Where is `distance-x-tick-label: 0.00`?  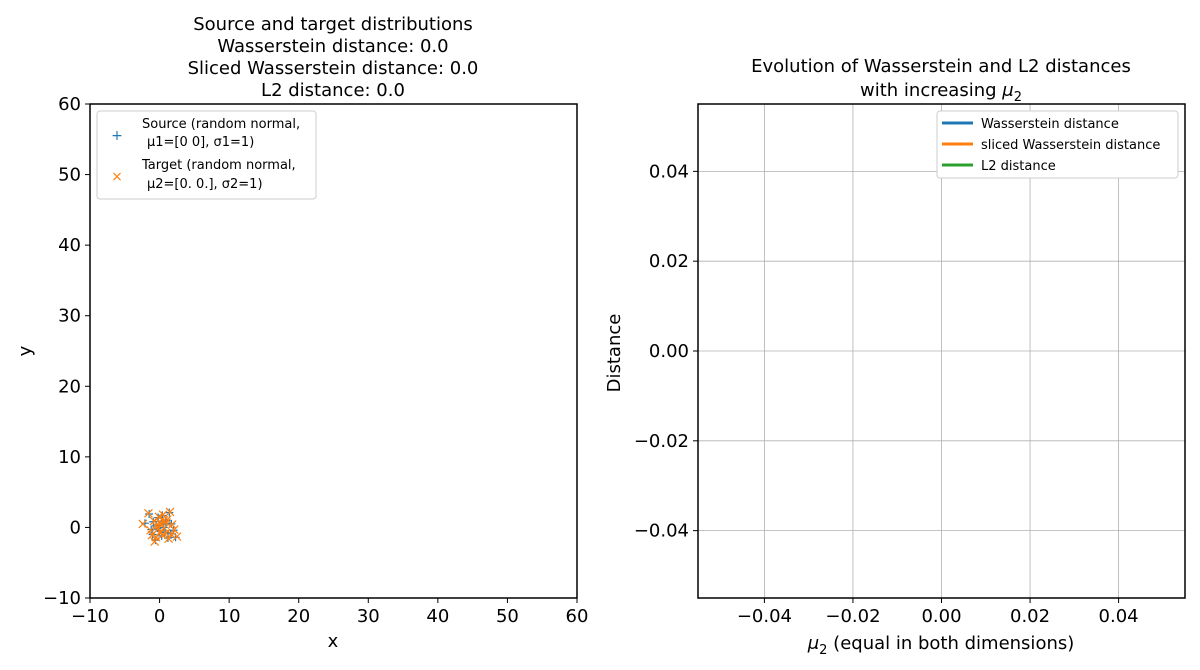 distance-x-tick-label: 0.00 is located at coordinates (941, 616).